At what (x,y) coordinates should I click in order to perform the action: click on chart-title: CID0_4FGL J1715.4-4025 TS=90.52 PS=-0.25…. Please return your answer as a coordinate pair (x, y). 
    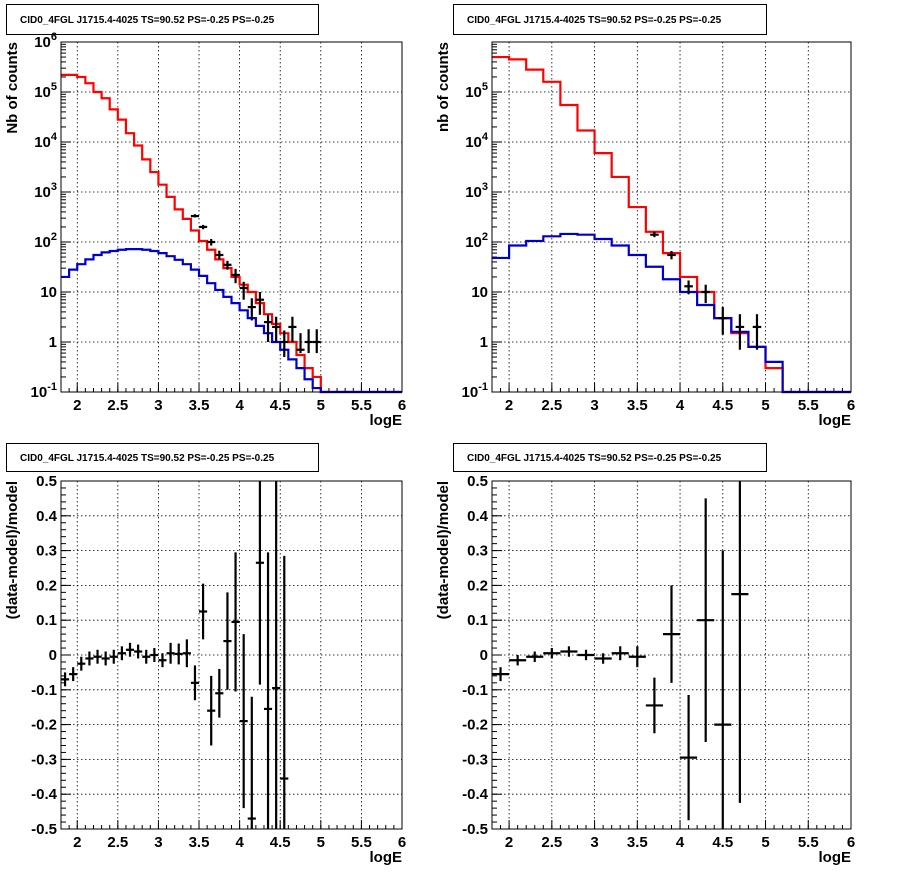
    Looking at the image, I should click on (594, 20).